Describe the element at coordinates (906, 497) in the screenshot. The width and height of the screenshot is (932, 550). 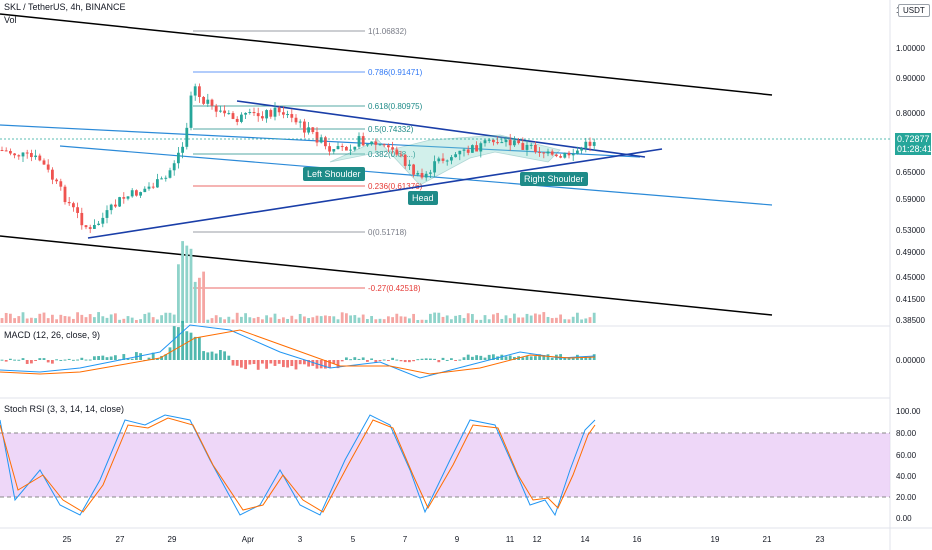
I see `rsi-axis-label: 20.00` at that location.